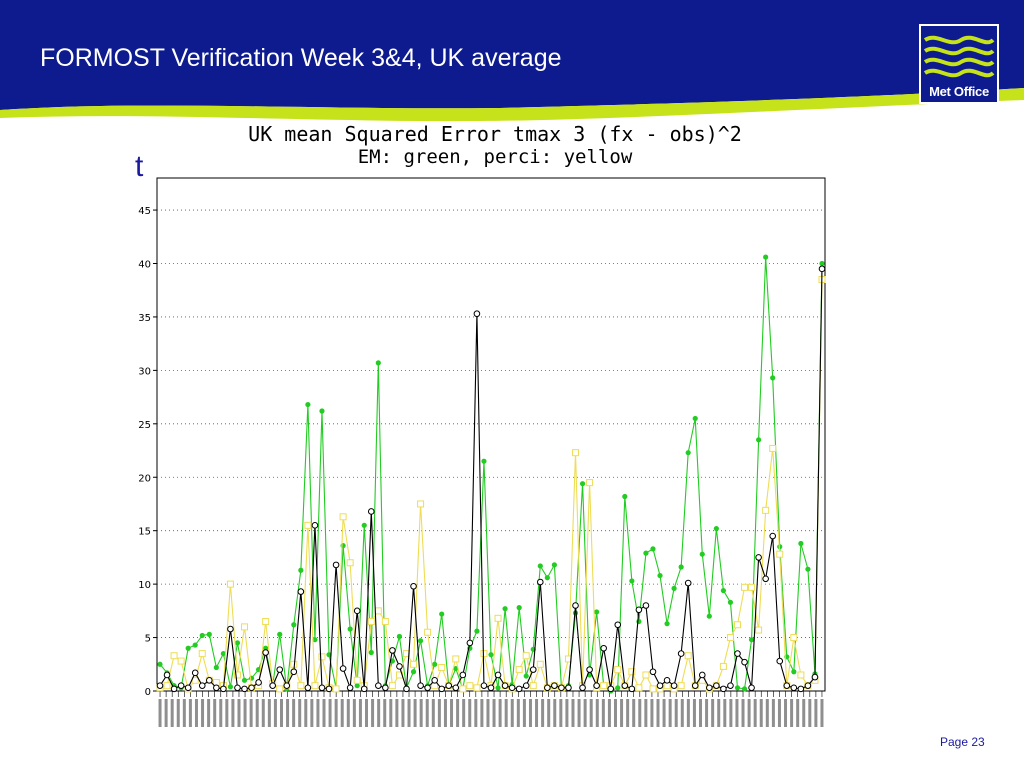 The width and height of the screenshot is (1024, 768). I want to click on y-tick-label: 35, so click(144, 318).